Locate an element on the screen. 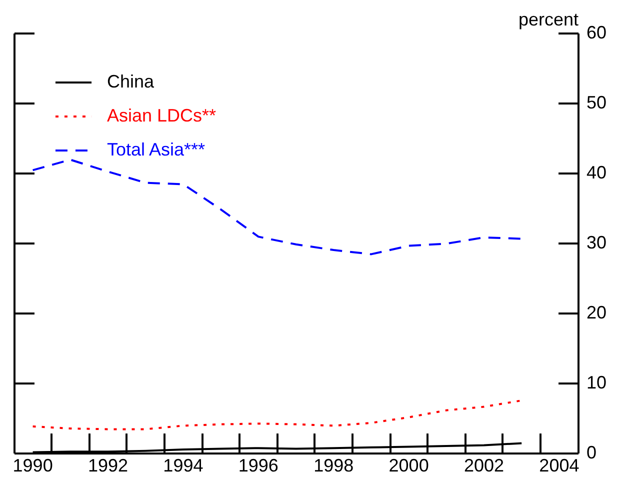 This screenshot has width=617, height=486. y-tick-label: 10 is located at coordinates (596, 382).